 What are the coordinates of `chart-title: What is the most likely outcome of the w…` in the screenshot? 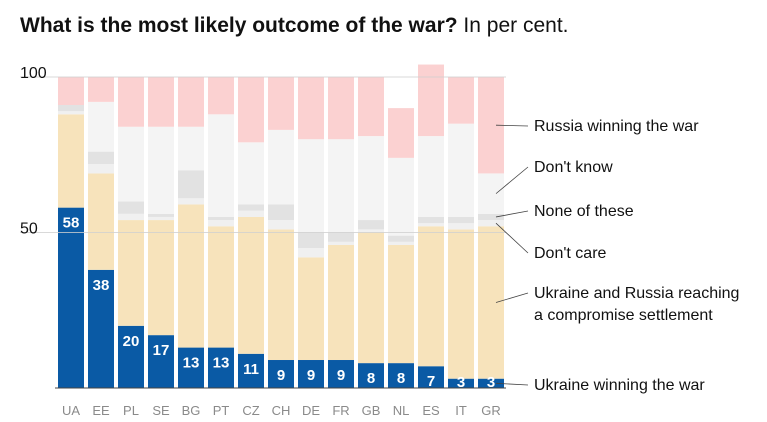 It's located at (294, 26).